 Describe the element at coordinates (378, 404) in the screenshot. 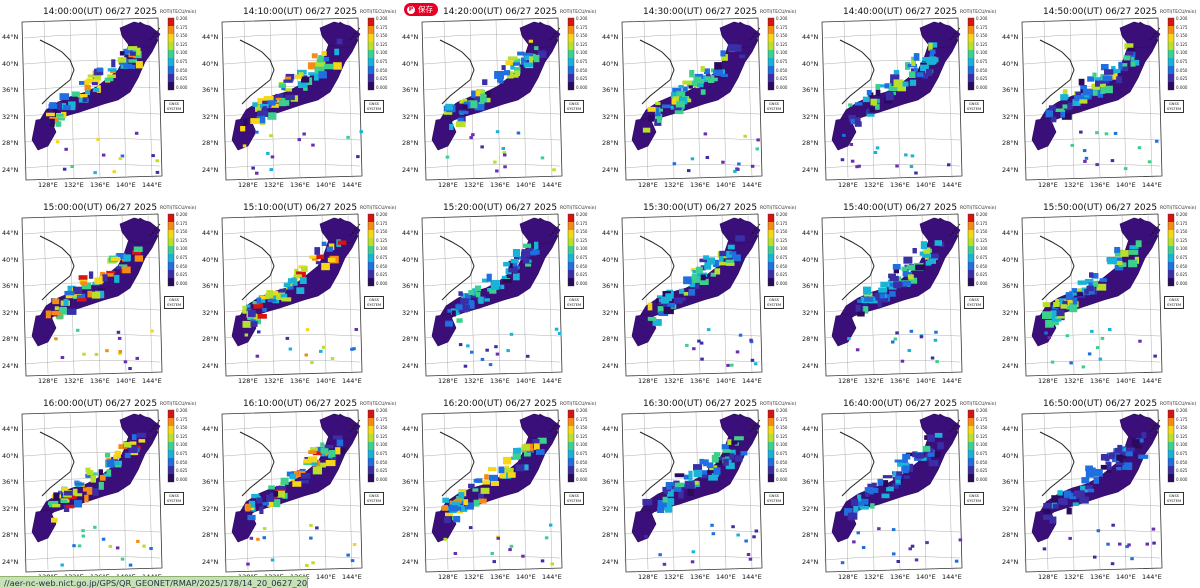

I see `colorbar-label: ROTI(TECU/min)` at that location.